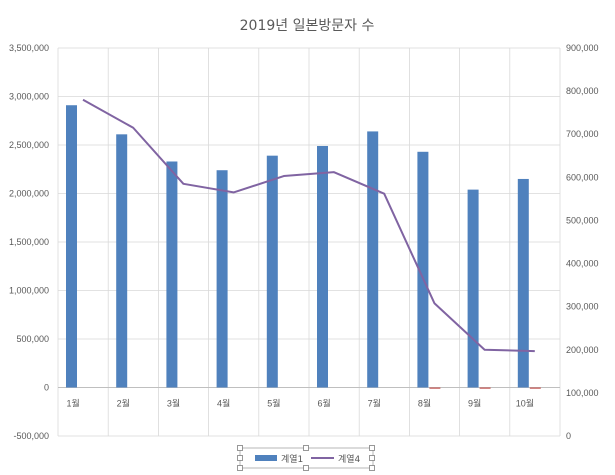 The image size is (615, 475). Describe the element at coordinates (374, 403) in the screenshot. I see `category-label: 7월` at that location.